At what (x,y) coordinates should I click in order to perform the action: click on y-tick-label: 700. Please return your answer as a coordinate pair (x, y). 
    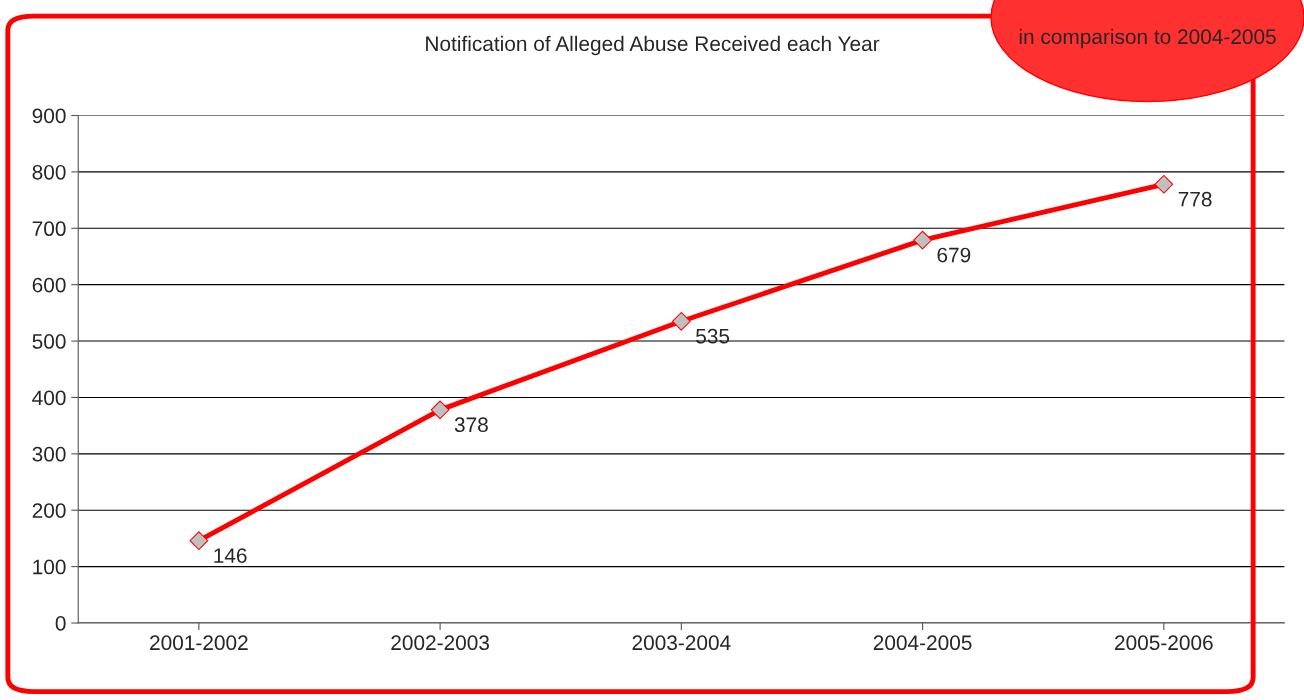
    Looking at the image, I should click on (49, 229).